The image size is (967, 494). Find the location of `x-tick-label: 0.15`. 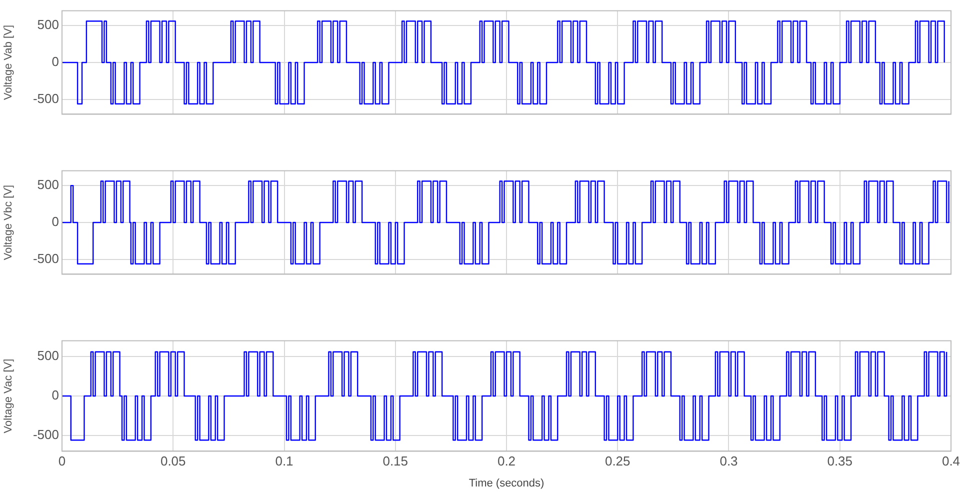

x-tick-label: 0.15 is located at coordinates (395, 461).